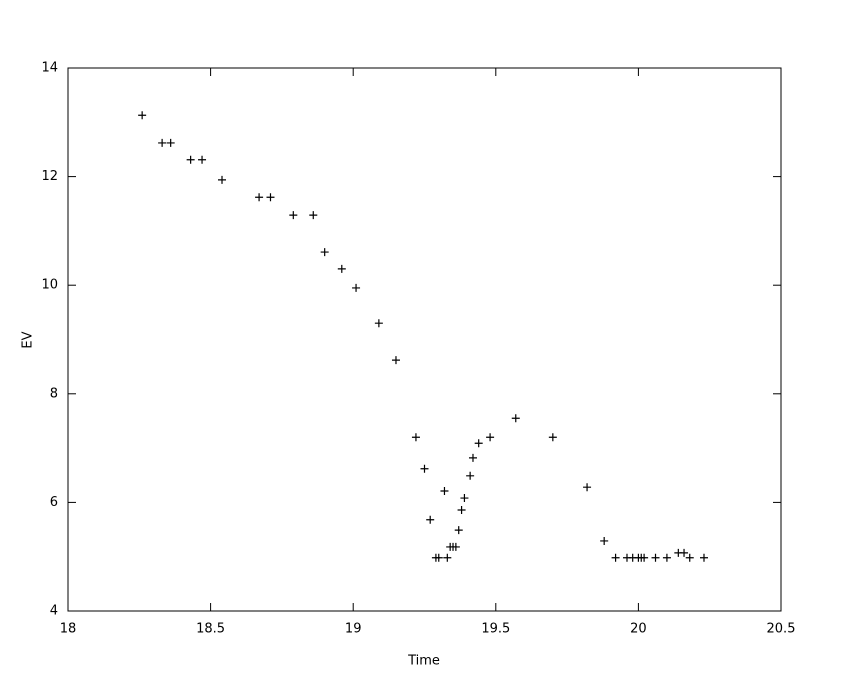 This screenshot has width=850, height=680. What do you see at coordinates (49, 285) in the screenshot?
I see `y-tick-label: 10` at bounding box center [49, 285].